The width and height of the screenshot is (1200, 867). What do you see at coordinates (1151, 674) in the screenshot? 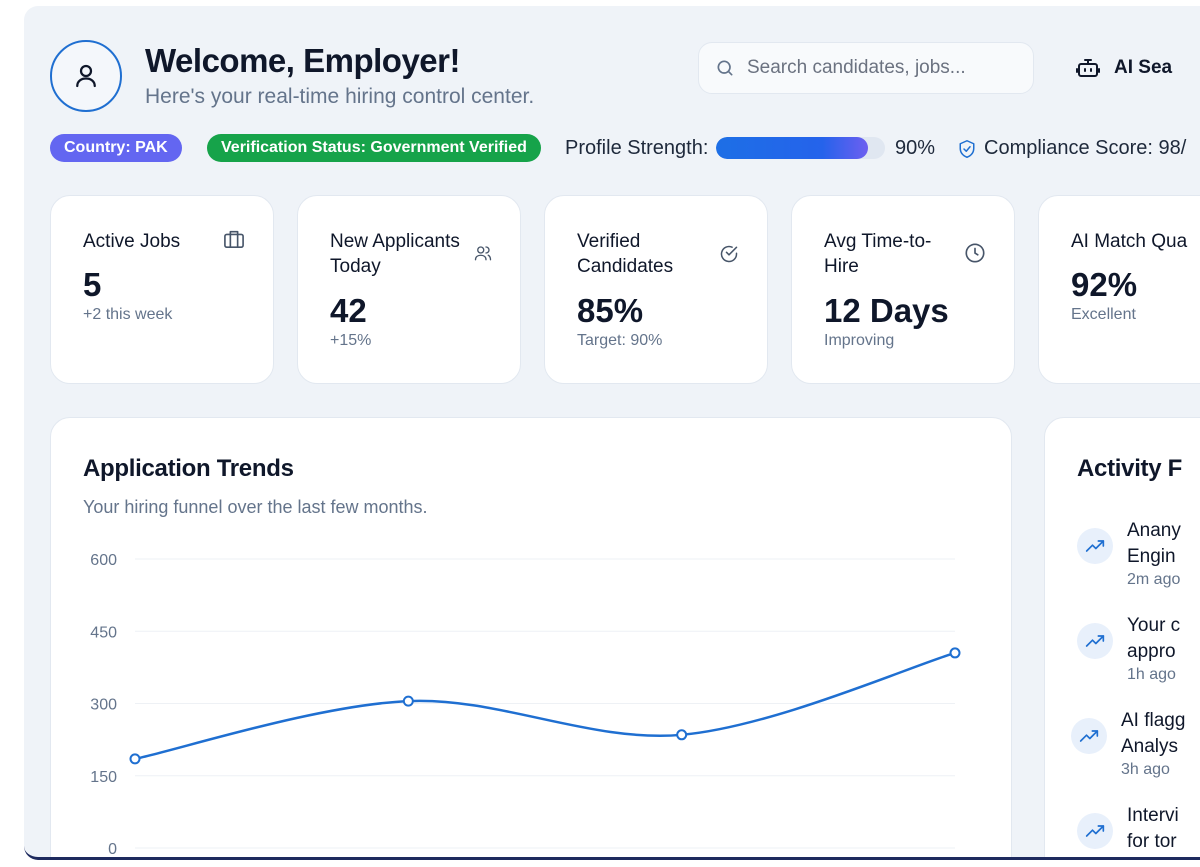
I see `activity-time: 1h ago` at bounding box center [1151, 674].